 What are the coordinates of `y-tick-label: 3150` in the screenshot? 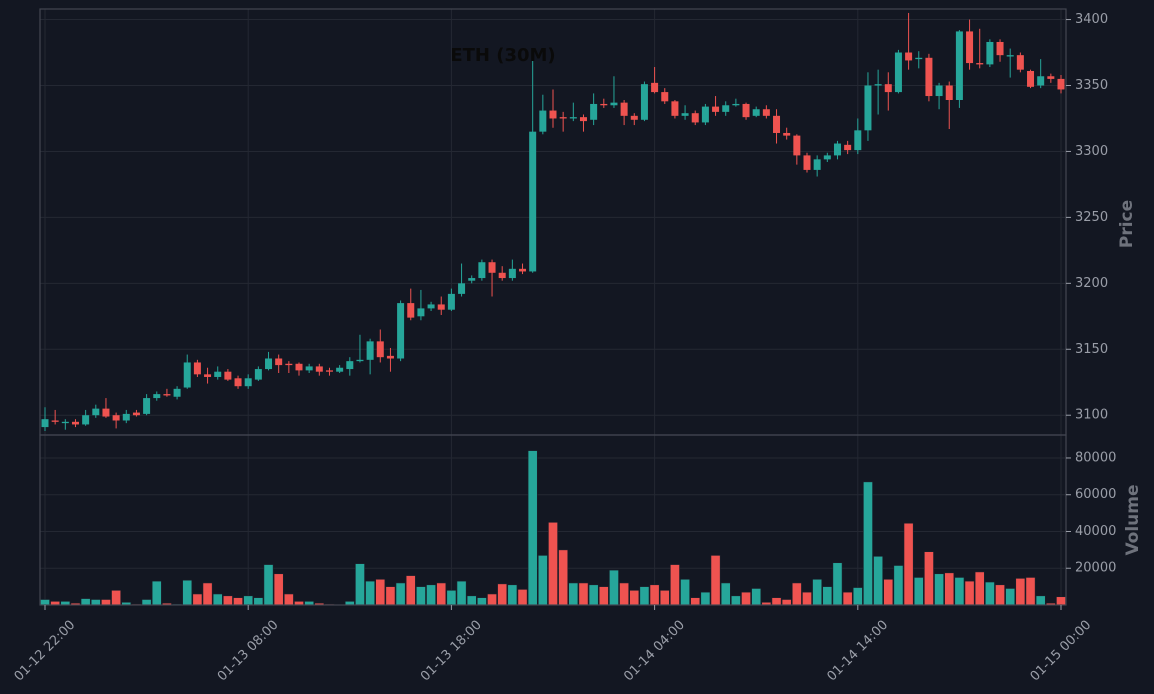 It's located at (1091, 349).